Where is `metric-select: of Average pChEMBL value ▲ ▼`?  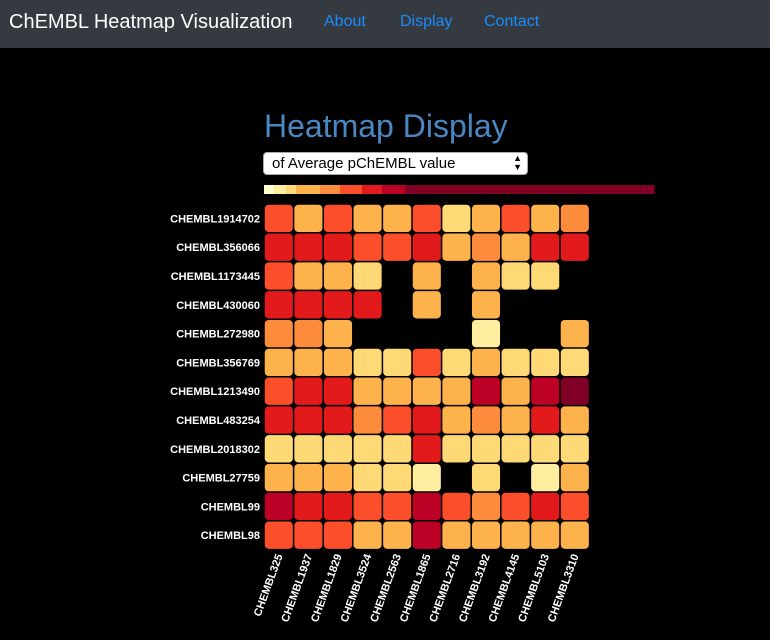 metric-select: of Average pChEMBL value ▲ ▼ is located at coordinates (395, 163).